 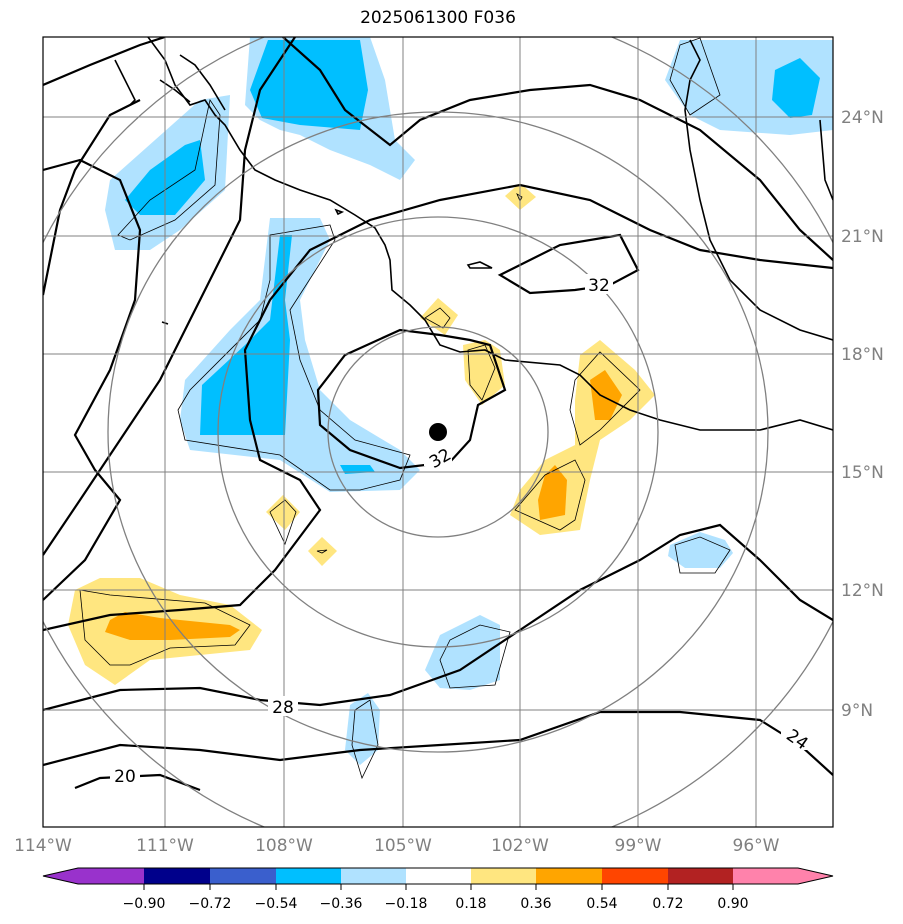 I want to click on lat-tick-label: 18°N, so click(x=862, y=355).